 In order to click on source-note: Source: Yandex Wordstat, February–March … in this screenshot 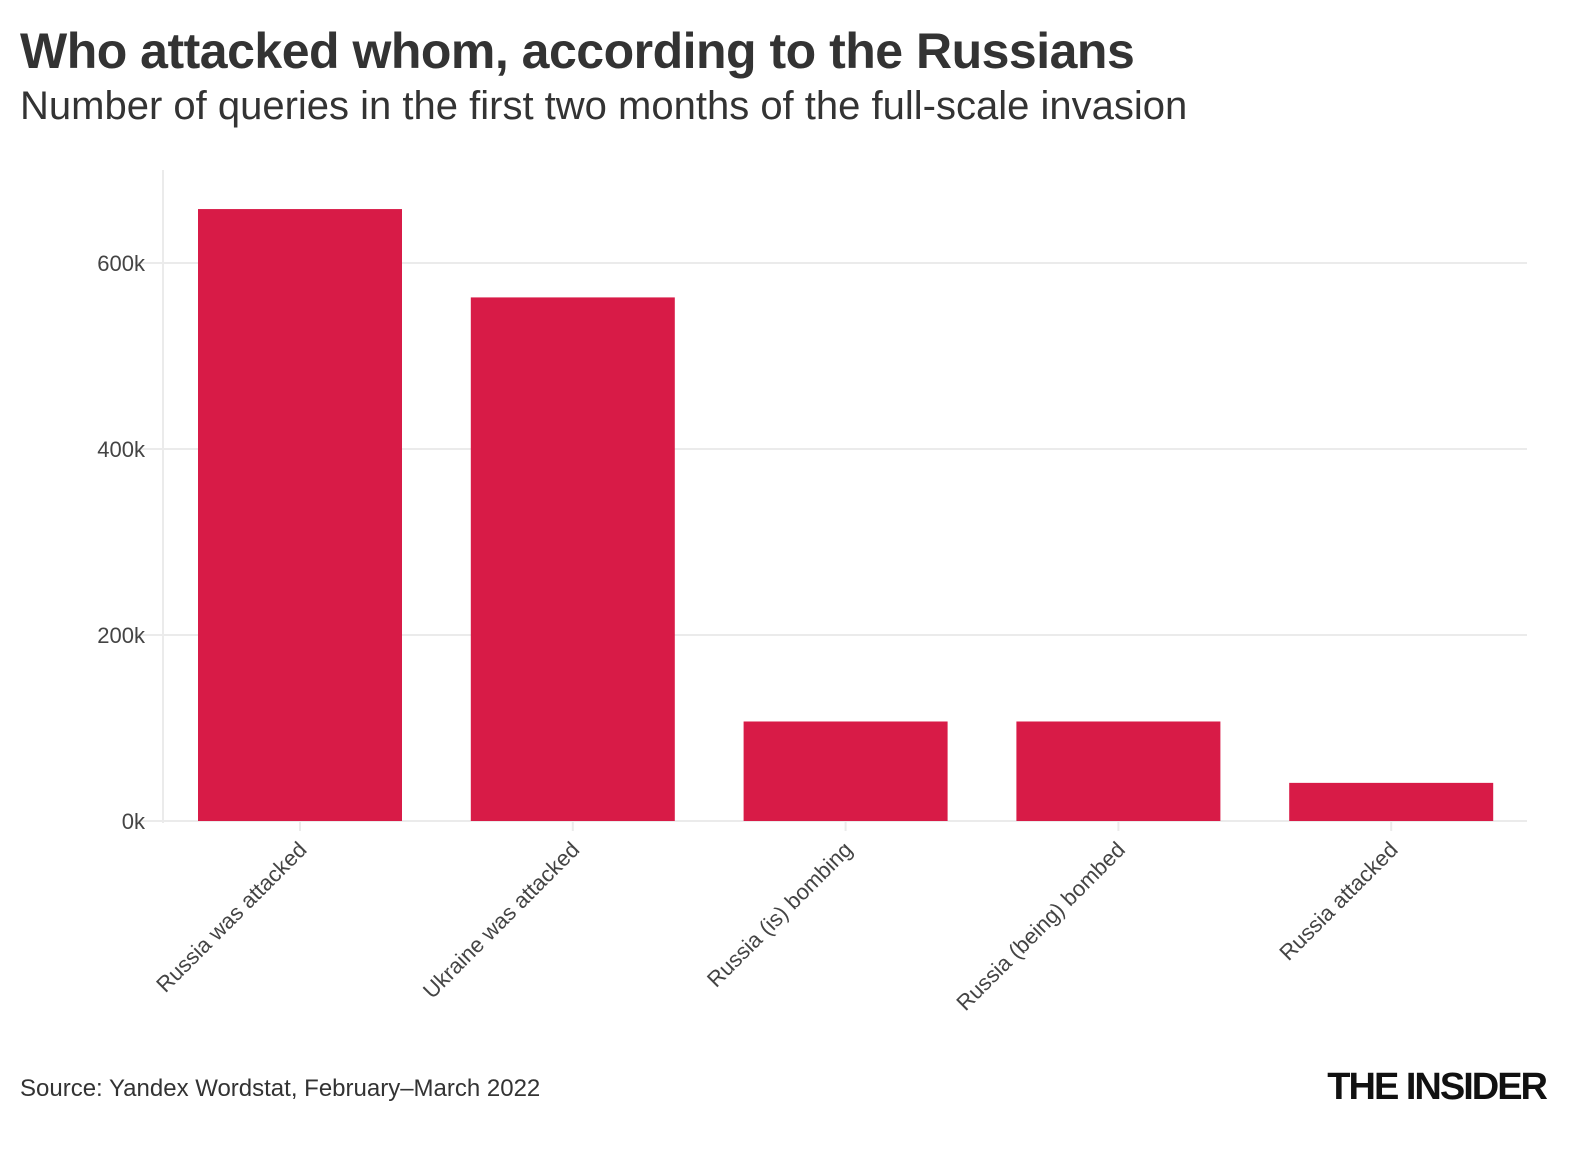, I will do `click(280, 1088)`.